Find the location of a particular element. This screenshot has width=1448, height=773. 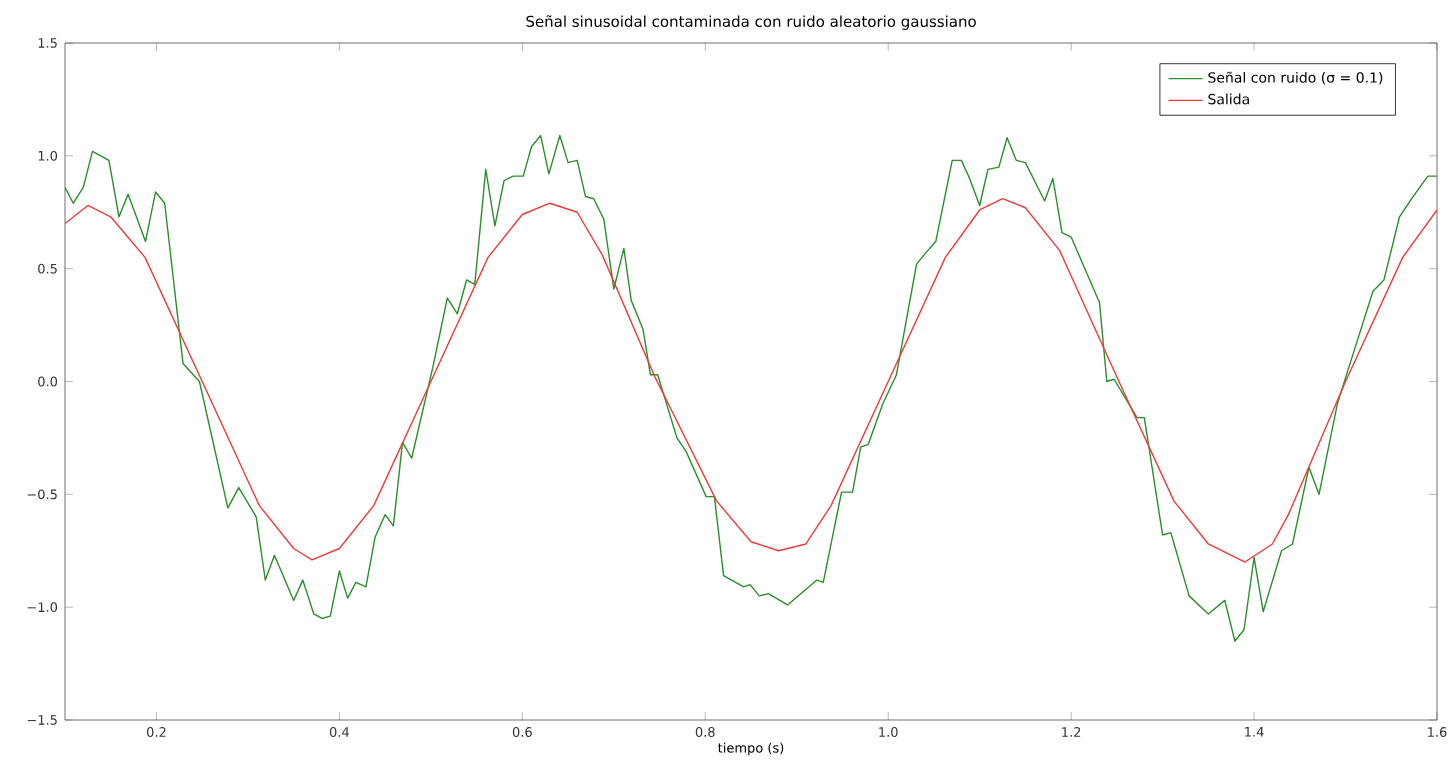

x-tick-label: 1.4 is located at coordinates (1254, 732).